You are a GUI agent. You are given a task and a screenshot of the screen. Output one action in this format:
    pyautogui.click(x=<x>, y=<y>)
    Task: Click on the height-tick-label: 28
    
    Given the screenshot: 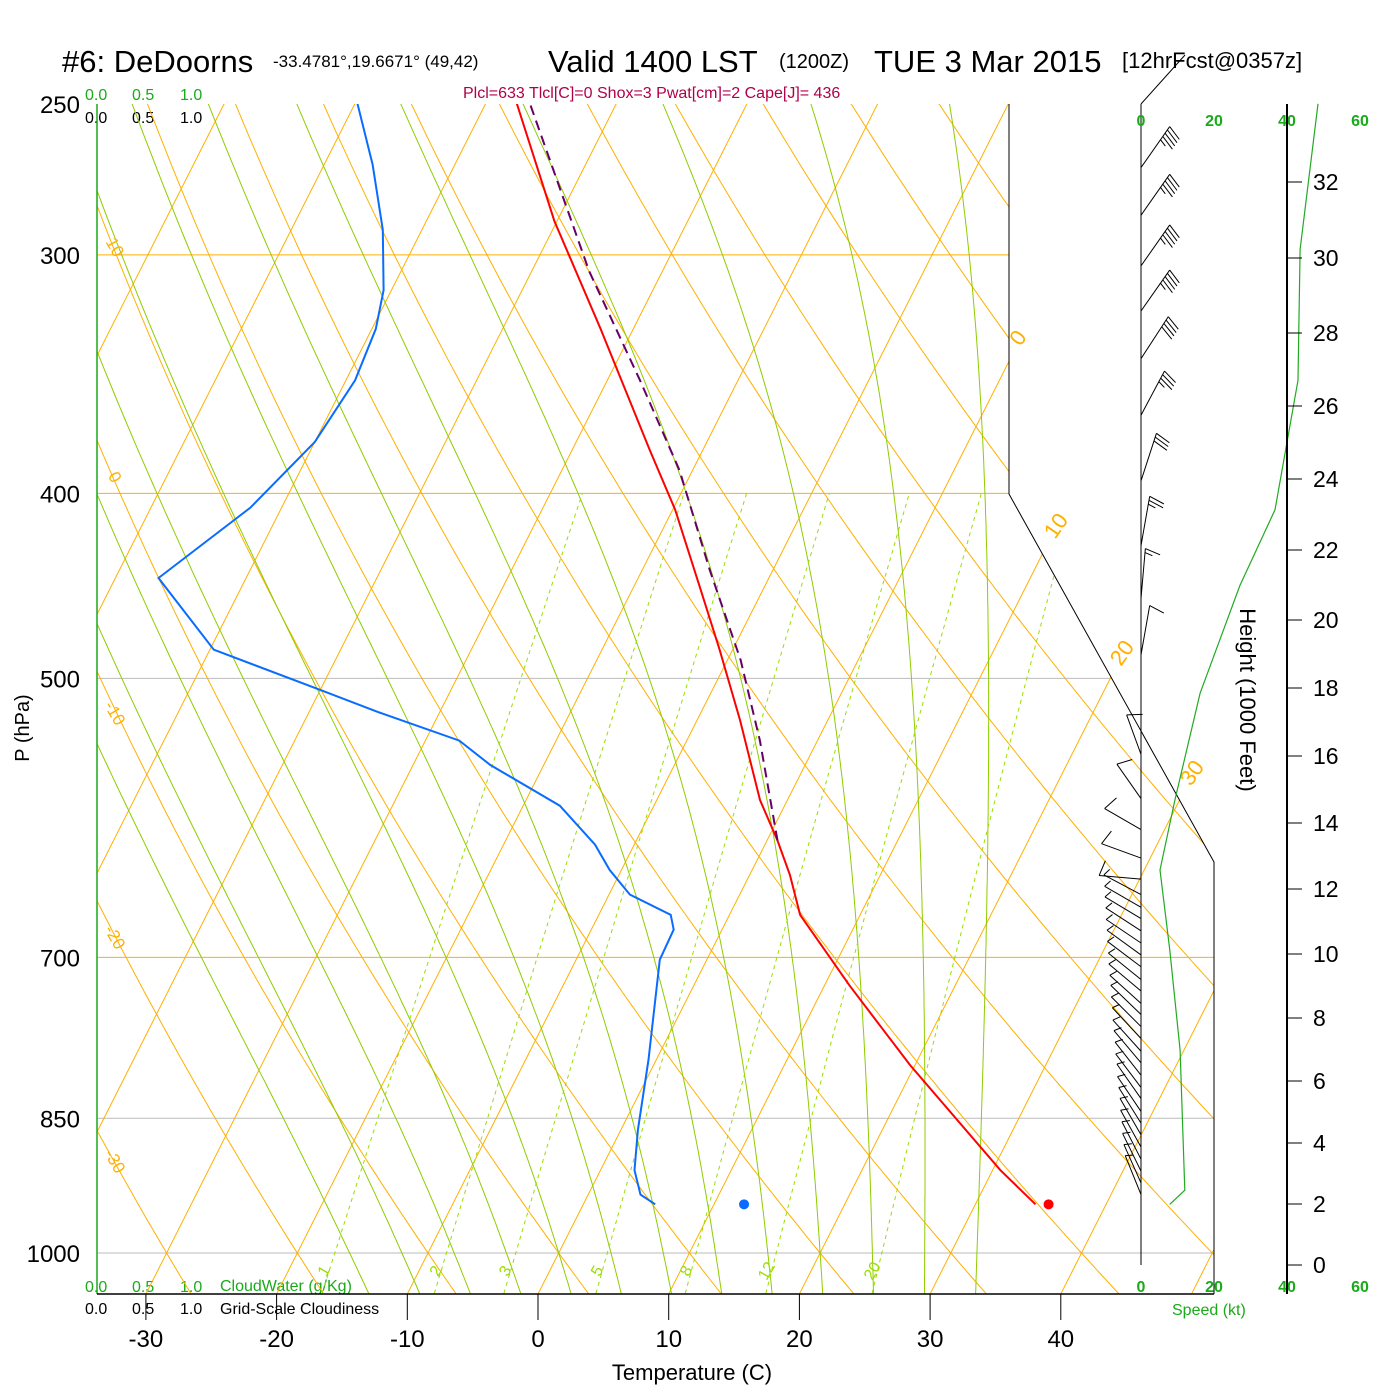 What is the action you would take?
    pyautogui.click(x=1326, y=333)
    